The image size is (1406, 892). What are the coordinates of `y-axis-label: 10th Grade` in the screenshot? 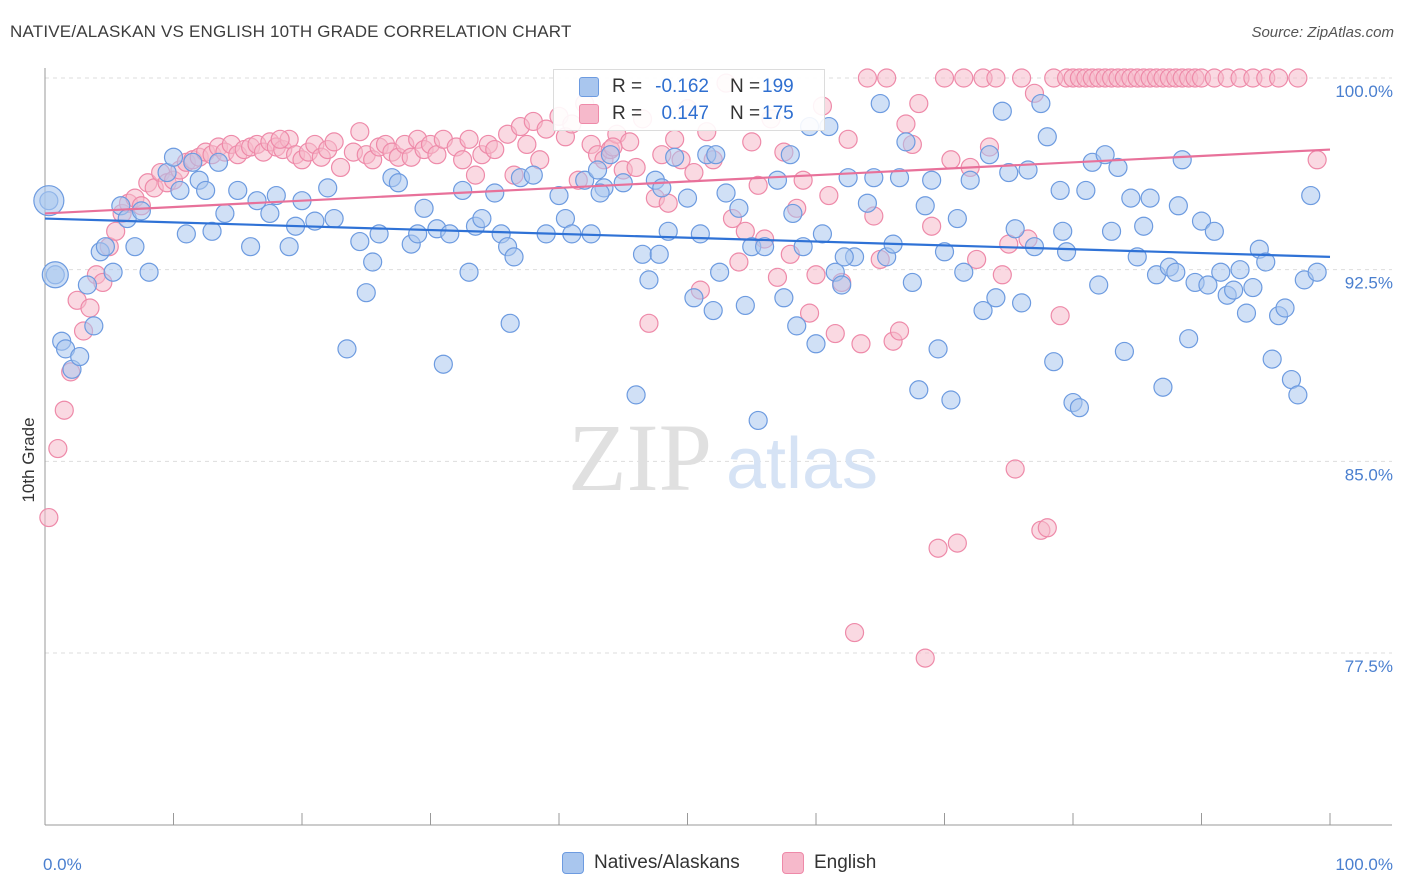 It's located at (28, 459).